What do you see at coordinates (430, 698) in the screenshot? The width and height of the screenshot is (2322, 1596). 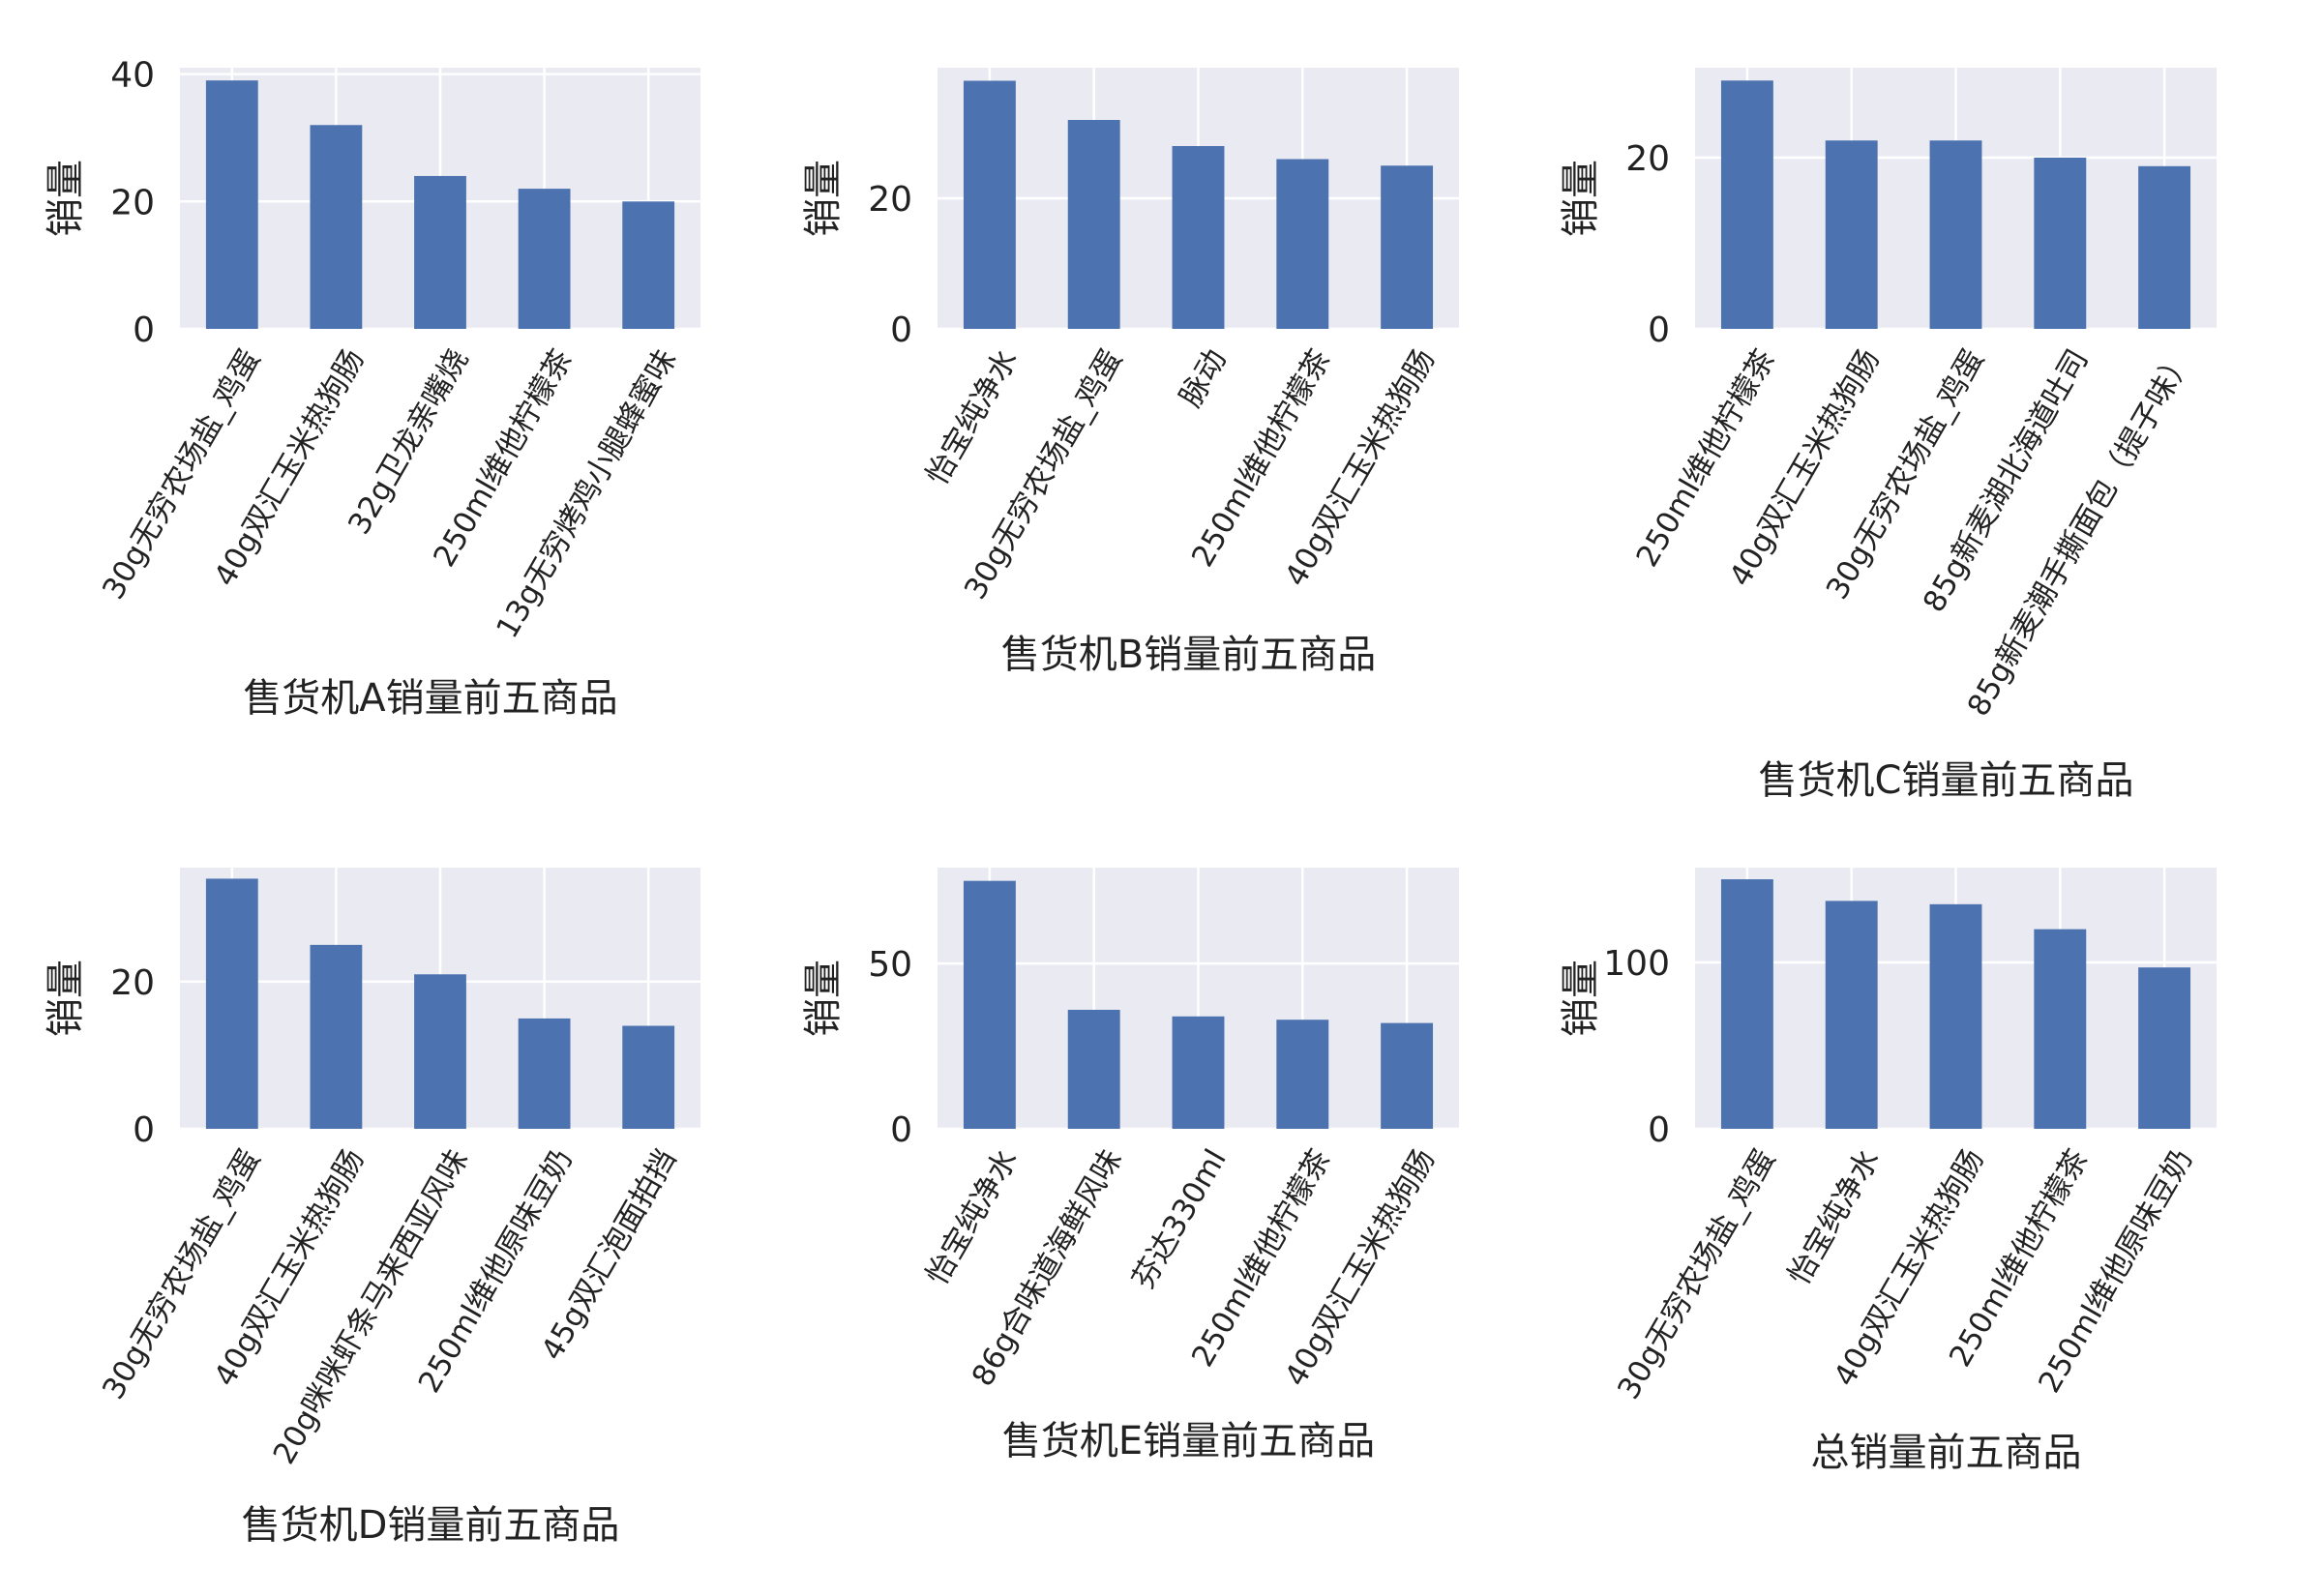 I see `x-axis-label: 售货机A销量前五商品` at bounding box center [430, 698].